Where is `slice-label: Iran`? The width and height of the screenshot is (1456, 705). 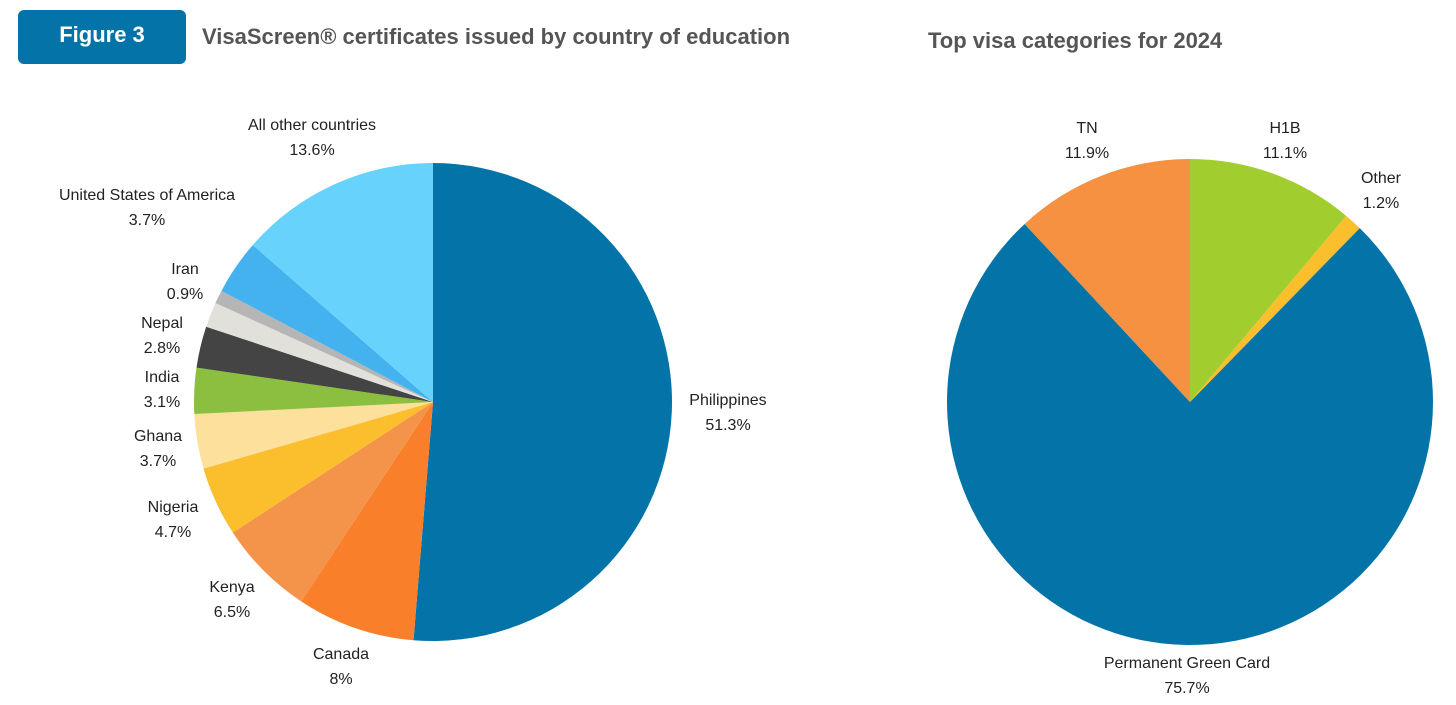 slice-label: Iran is located at coordinates (185, 269).